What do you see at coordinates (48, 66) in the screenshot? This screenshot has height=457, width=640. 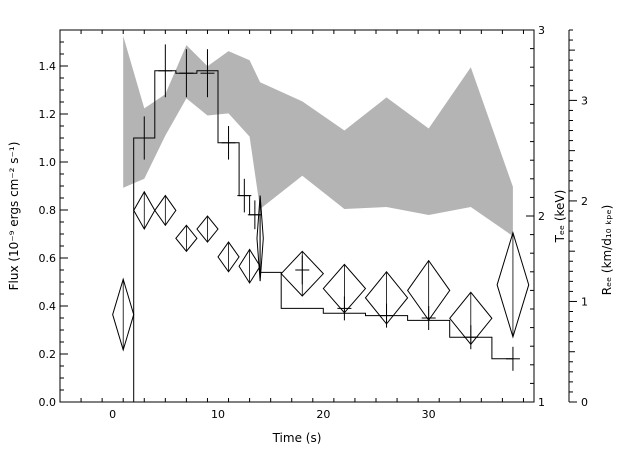 I see `flux-tick-label: 1.4` at bounding box center [48, 66].